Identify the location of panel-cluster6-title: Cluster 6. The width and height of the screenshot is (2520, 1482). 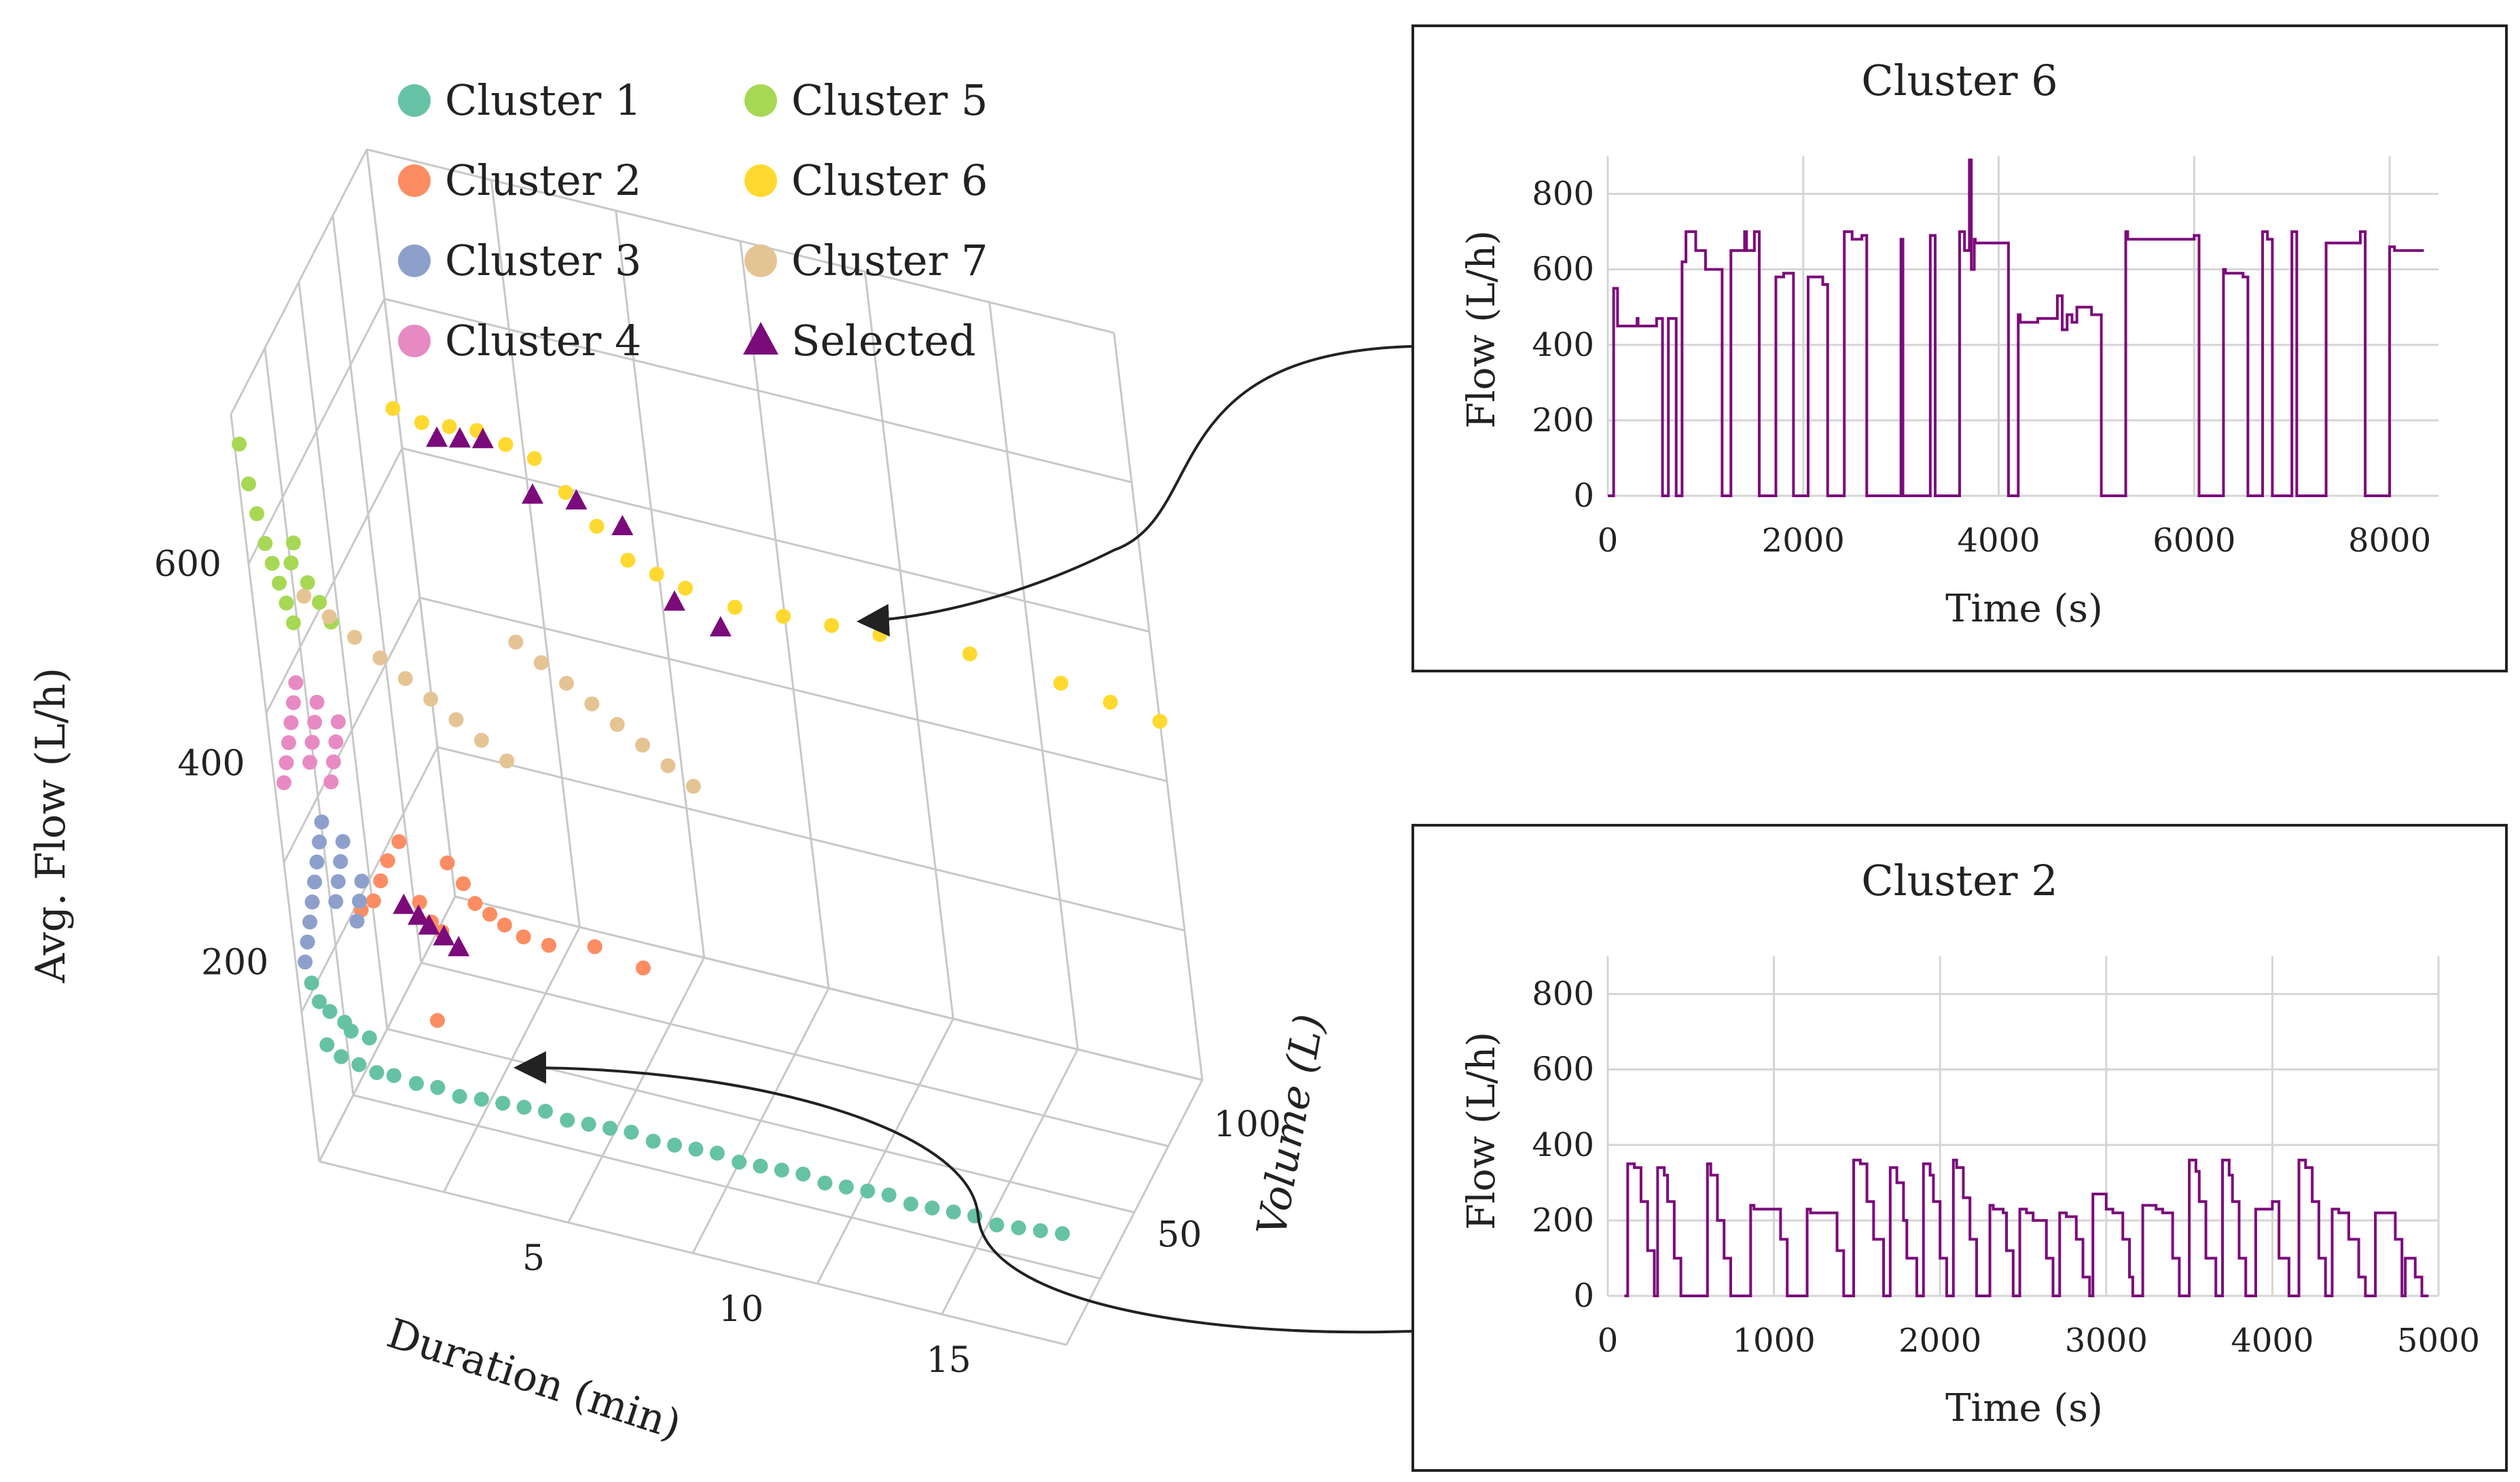
(1959, 80).